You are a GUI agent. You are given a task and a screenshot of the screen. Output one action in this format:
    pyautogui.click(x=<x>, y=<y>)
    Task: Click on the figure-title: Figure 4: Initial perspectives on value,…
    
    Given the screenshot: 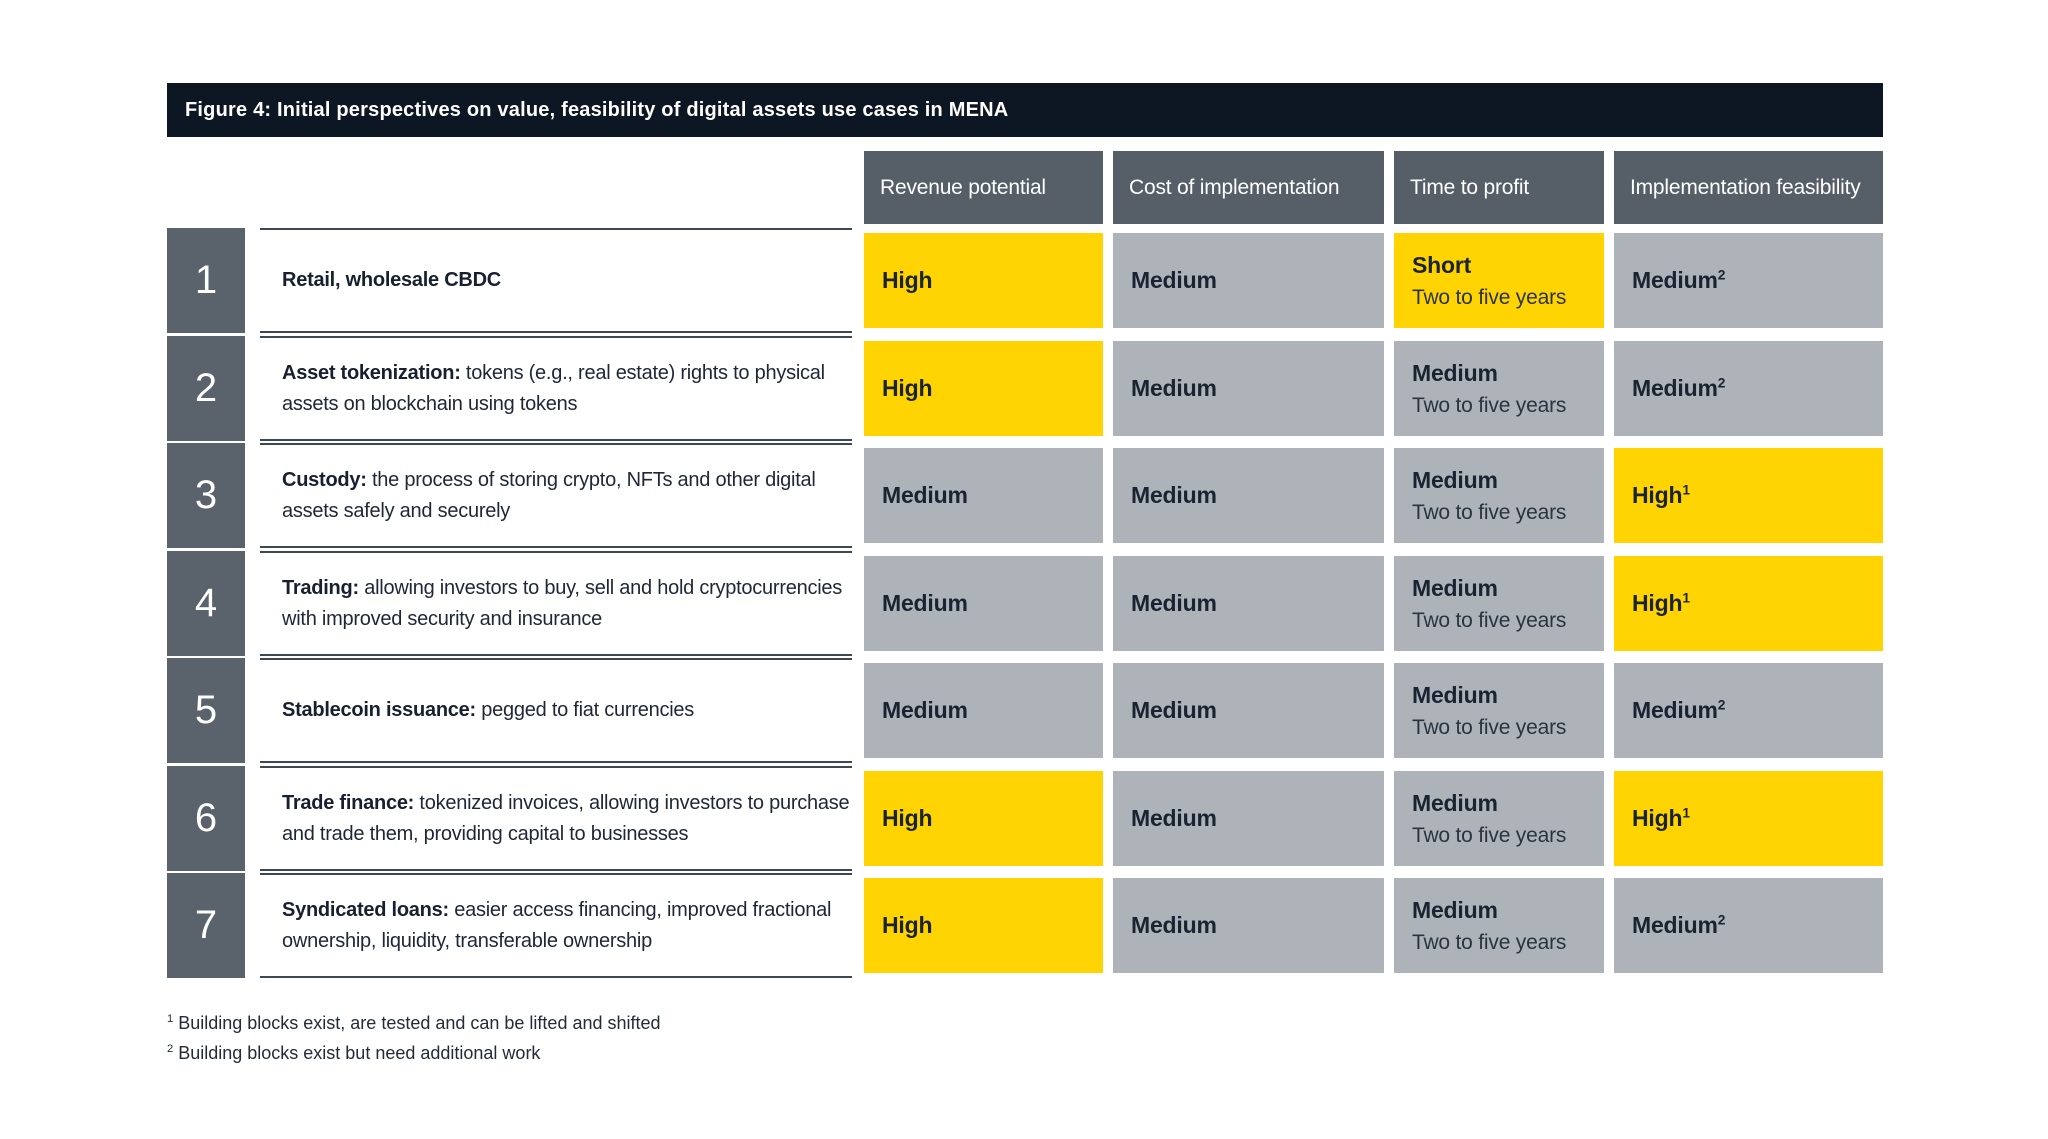 What is the action you would take?
    pyautogui.click(x=597, y=109)
    